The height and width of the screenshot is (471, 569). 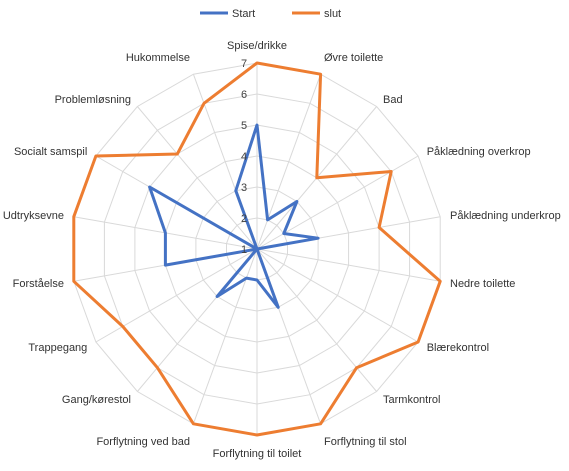 I want to click on grid-spoke, so click(x=225, y=336).